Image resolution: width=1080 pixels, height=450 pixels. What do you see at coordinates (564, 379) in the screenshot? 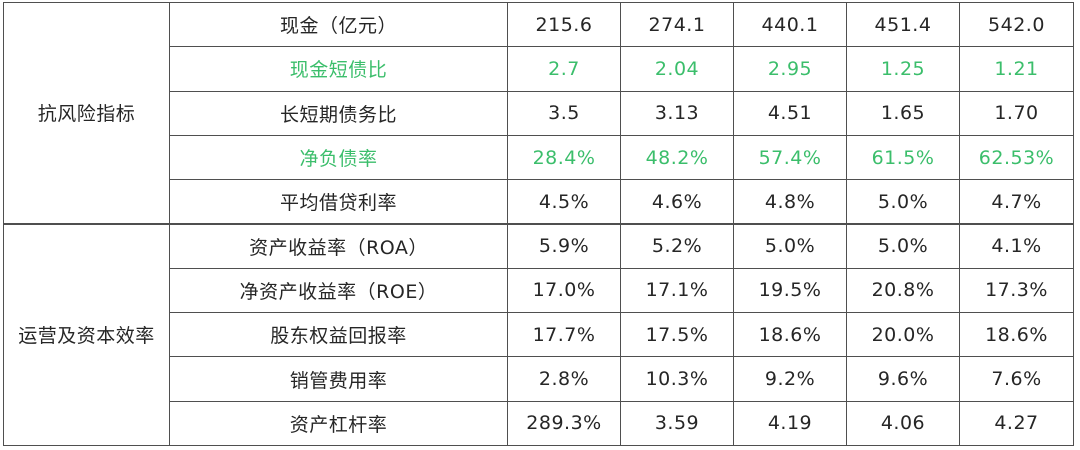
I see `value-cell: 2.8%` at bounding box center [564, 379].